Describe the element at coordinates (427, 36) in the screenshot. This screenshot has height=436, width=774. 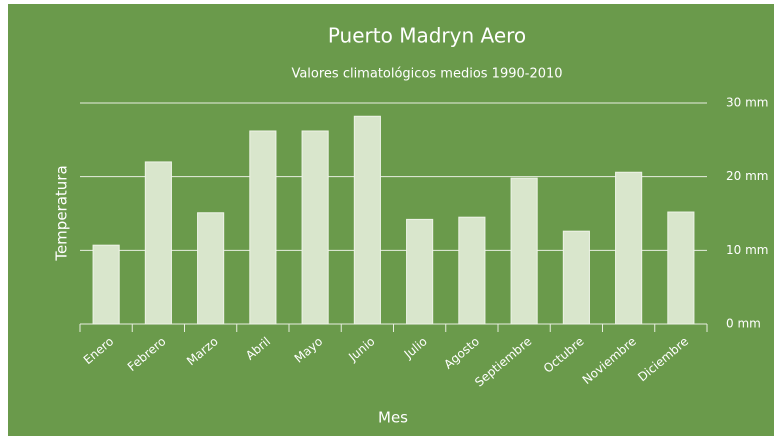
I see `chart-title: Puerto Madryn Aero` at that location.